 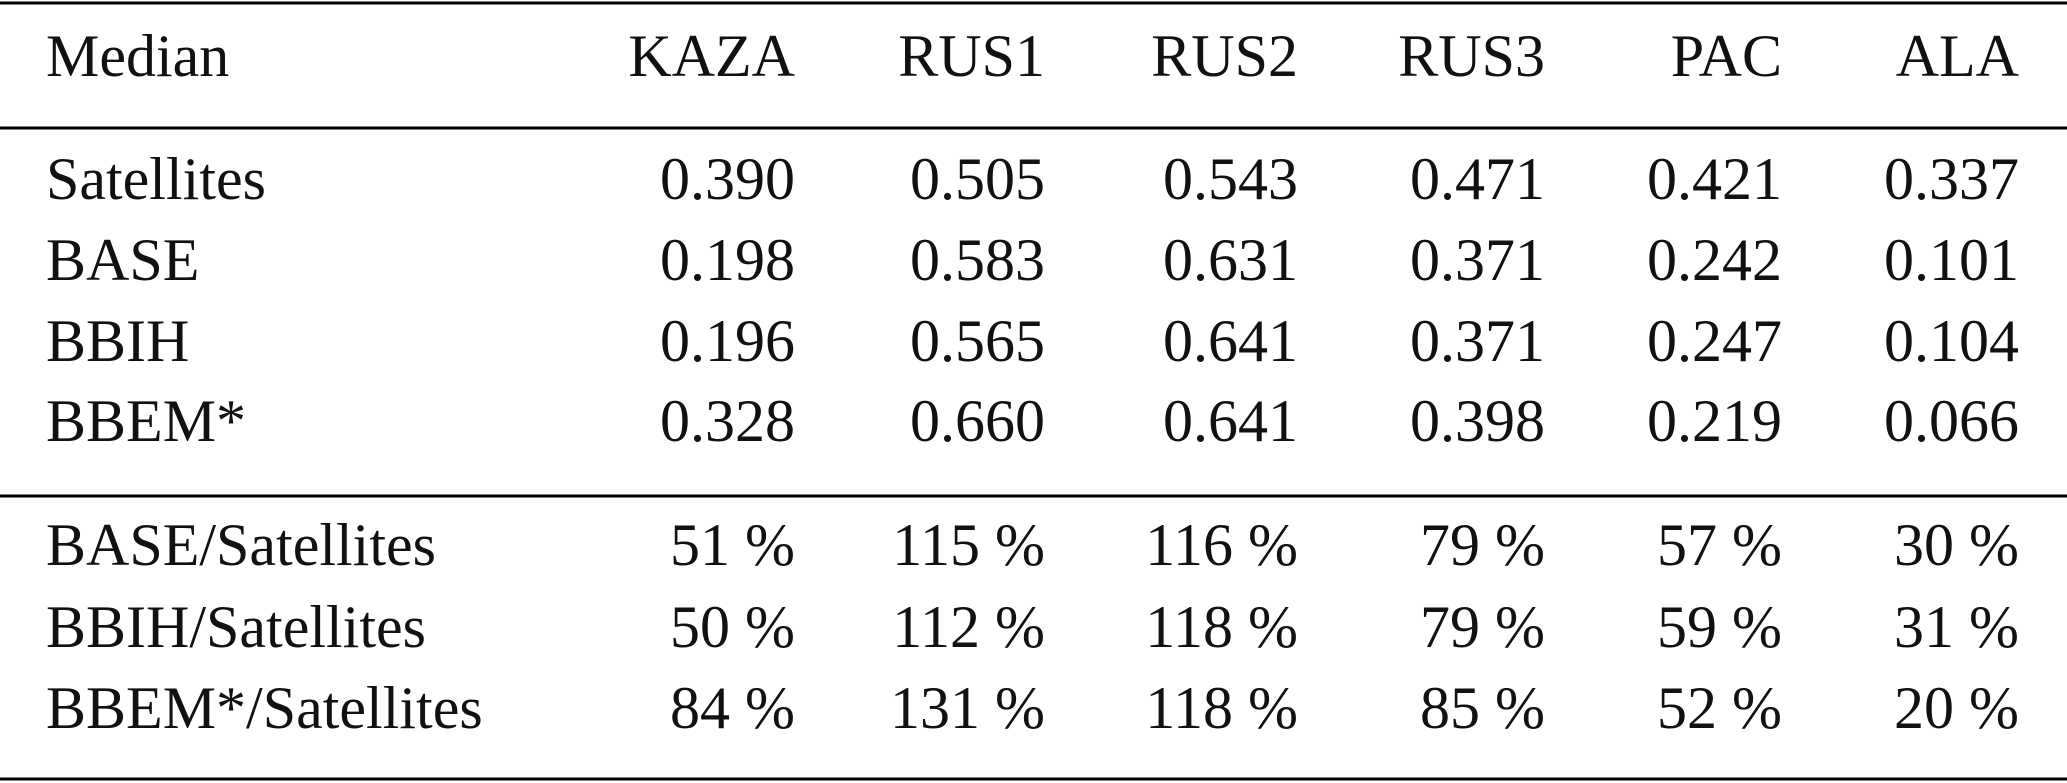 I want to click on body-label: BASE, so click(x=122, y=260).